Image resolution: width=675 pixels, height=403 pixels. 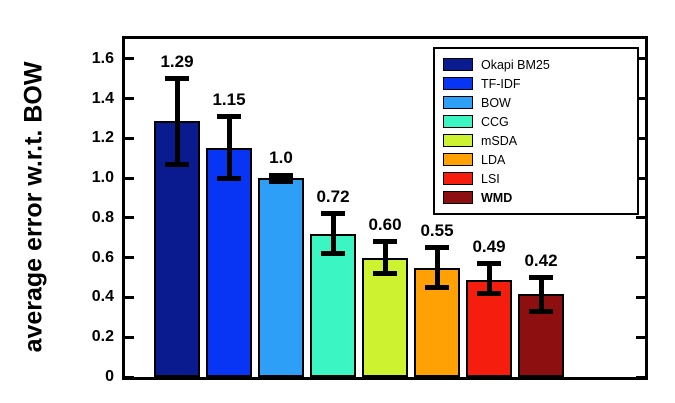 I want to click on y-tick-label: 1.0, so click(x=102, y=178).